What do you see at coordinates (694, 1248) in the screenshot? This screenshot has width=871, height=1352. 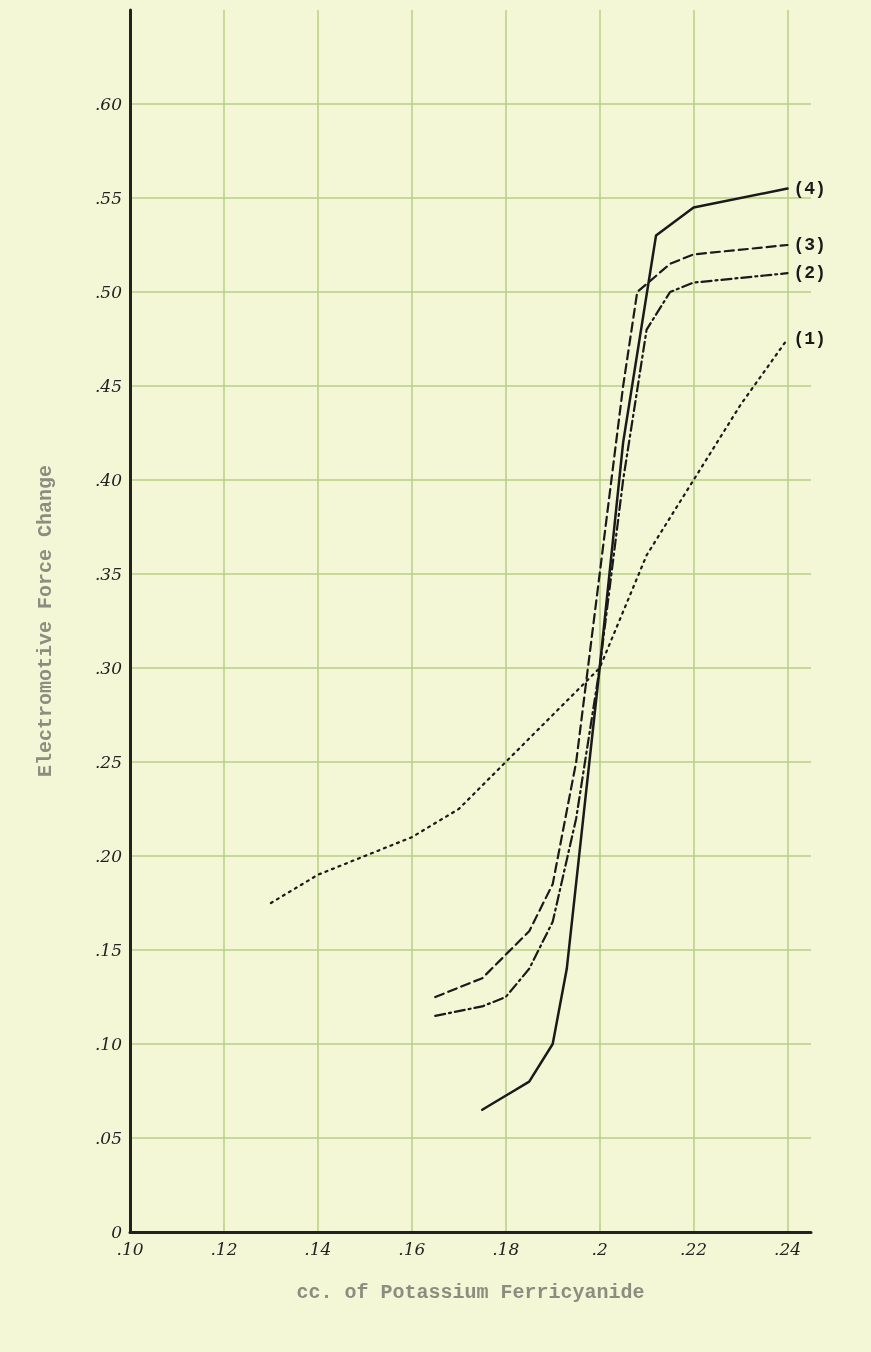 I see `x-tick-label: .22` at bounding box center [694, 1248].